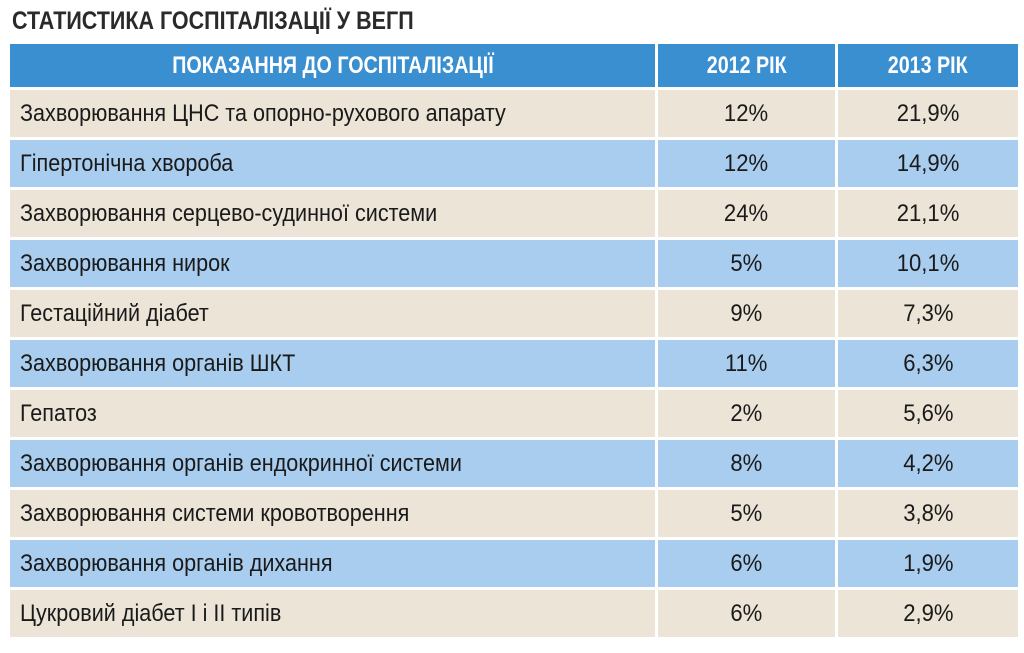 The height and width of the screenshot is (653, 1024). What do you see at coordinates (215, 513) in the screenshot?
I see `row-label: Захворювання системи кровотворення` at bounding box center [215, 513].